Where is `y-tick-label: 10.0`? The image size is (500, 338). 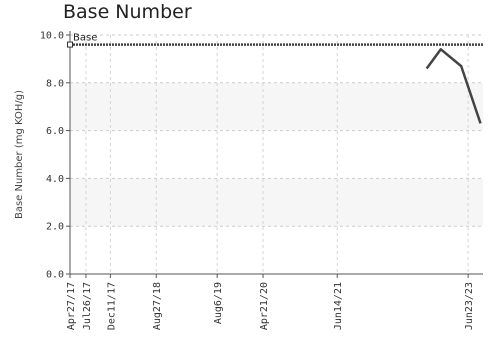 y-tick-label: 10.0 is located at coordinates (52, 36).